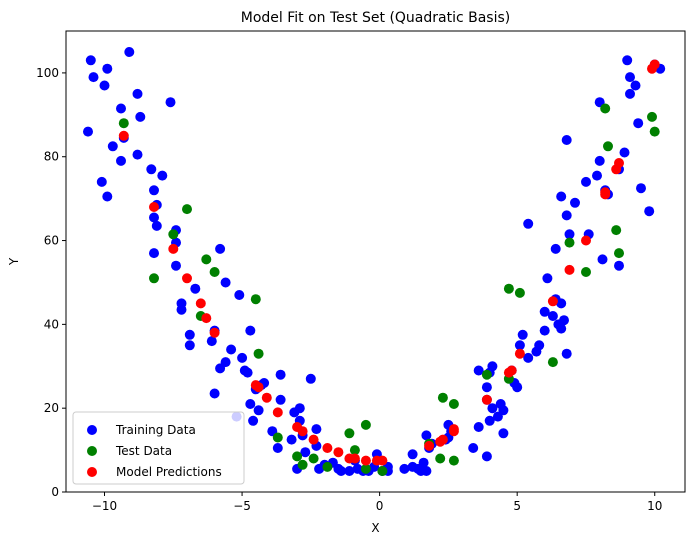  I want to click on y-tick-label: 60, so click(51, 241).